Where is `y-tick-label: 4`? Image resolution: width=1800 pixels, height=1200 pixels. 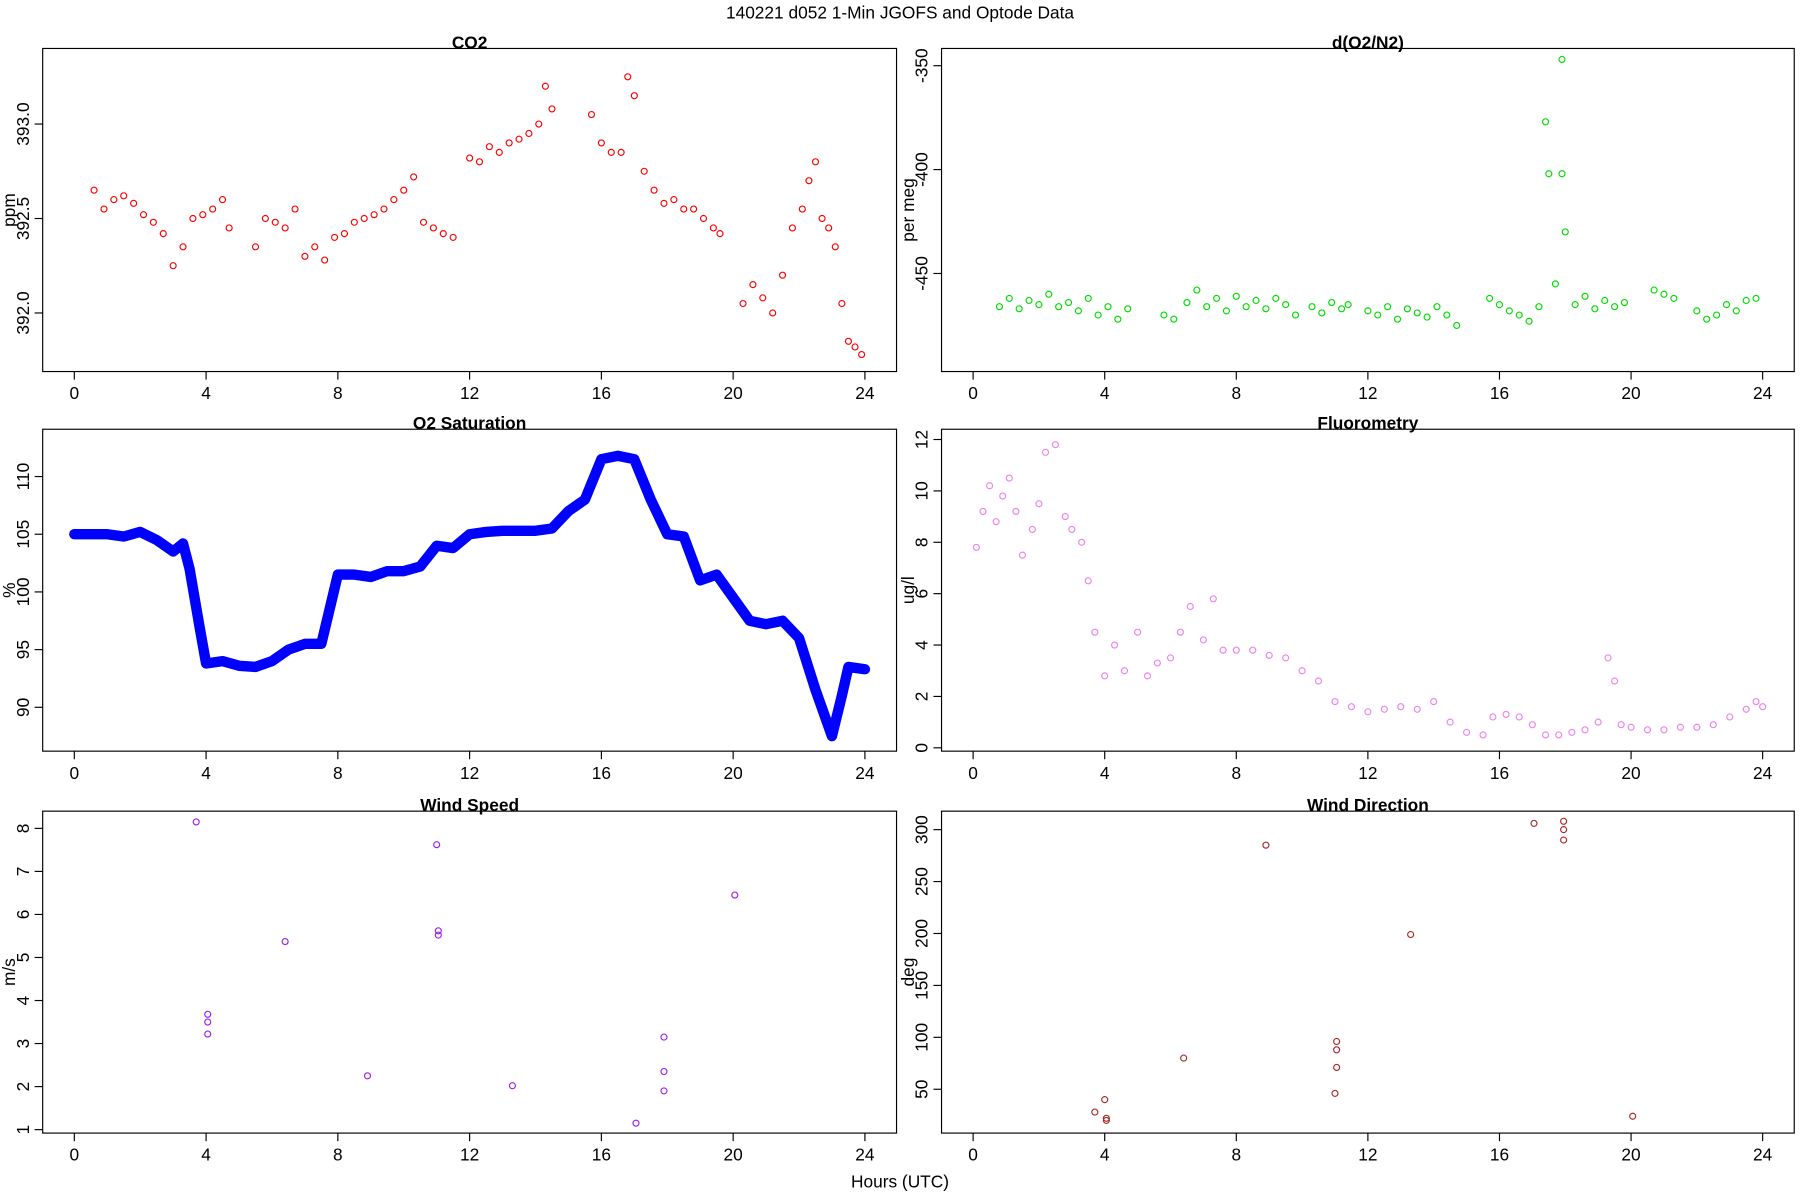
y-tick-label: 4 is located at coordinates (23, 1000).